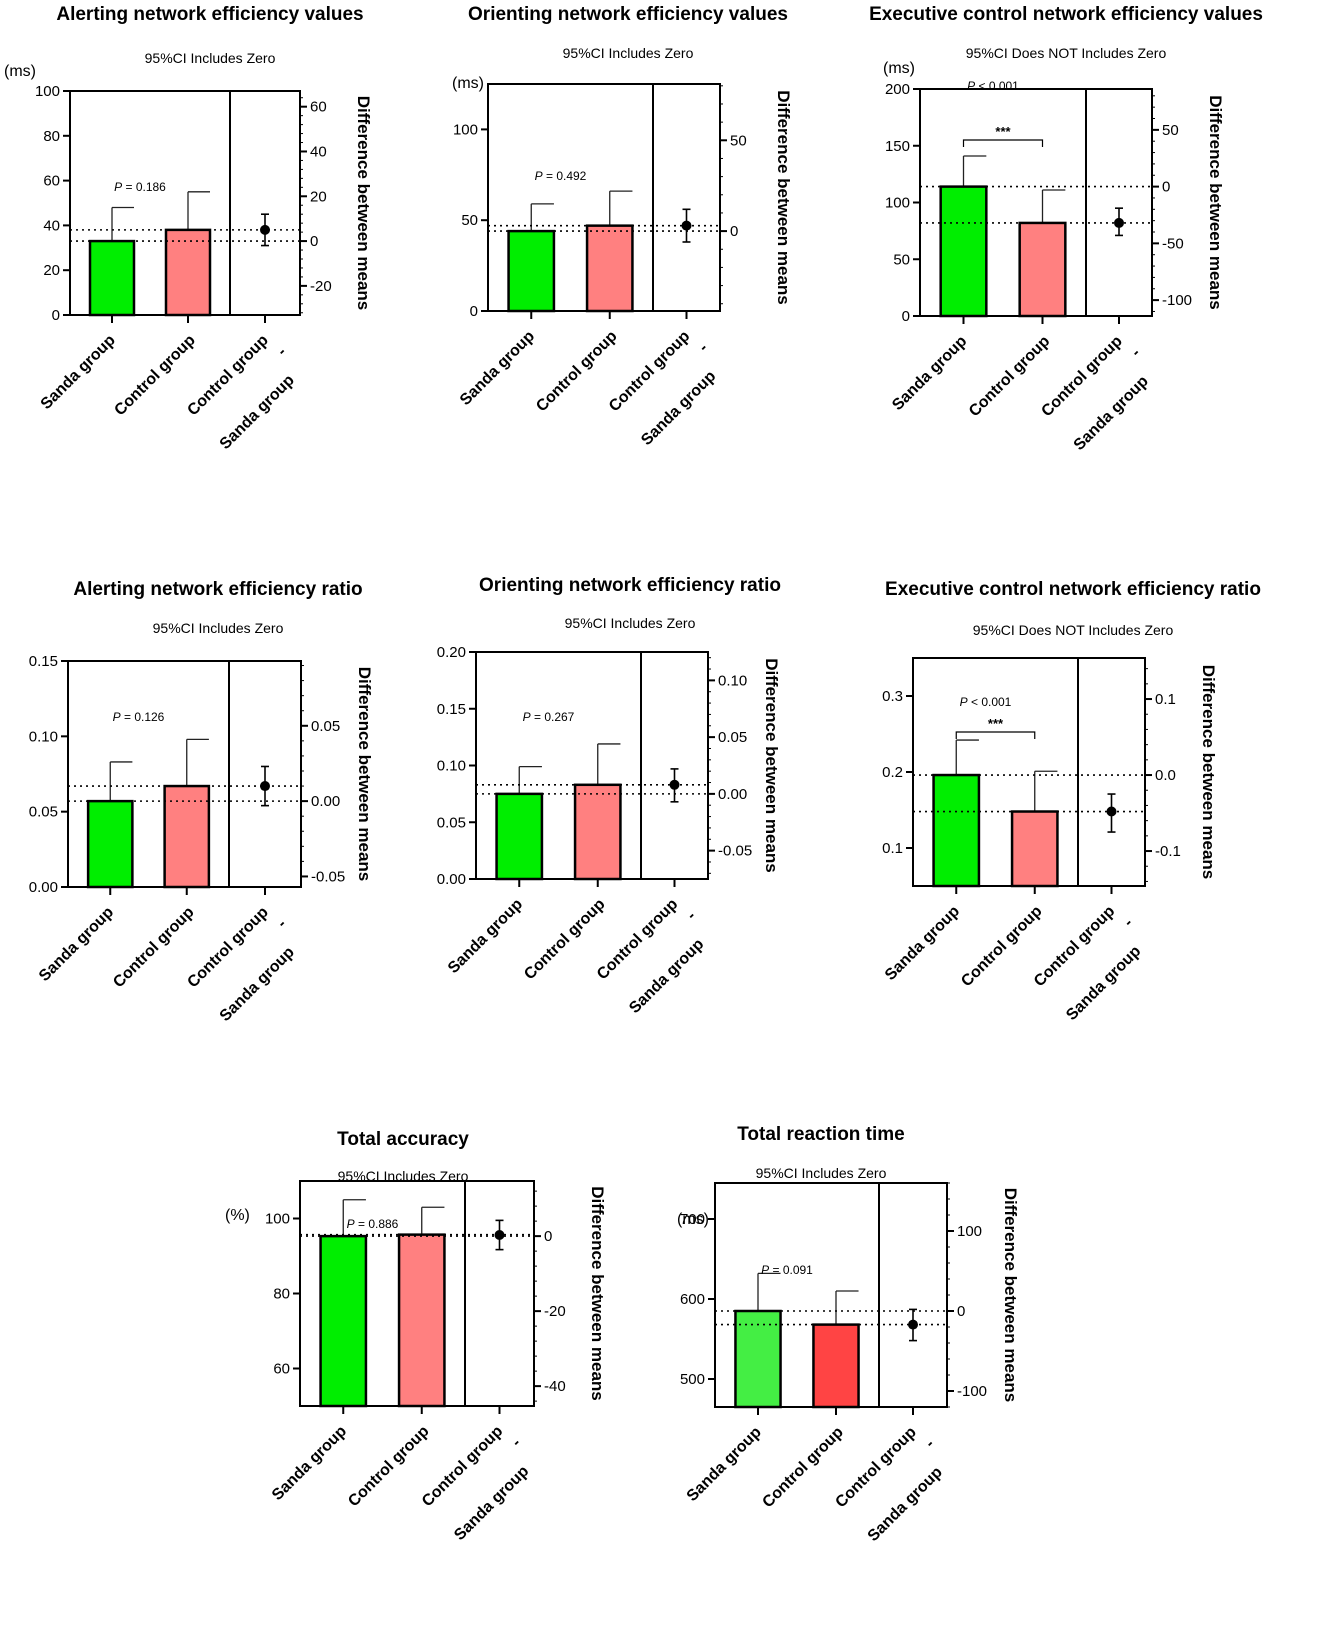 The image size is (1321, 1637). What do you see at coordinates (791, 1270) in the screenshot?
I see `p-value-text: = 0.091` at bounding box center [791, 1270].